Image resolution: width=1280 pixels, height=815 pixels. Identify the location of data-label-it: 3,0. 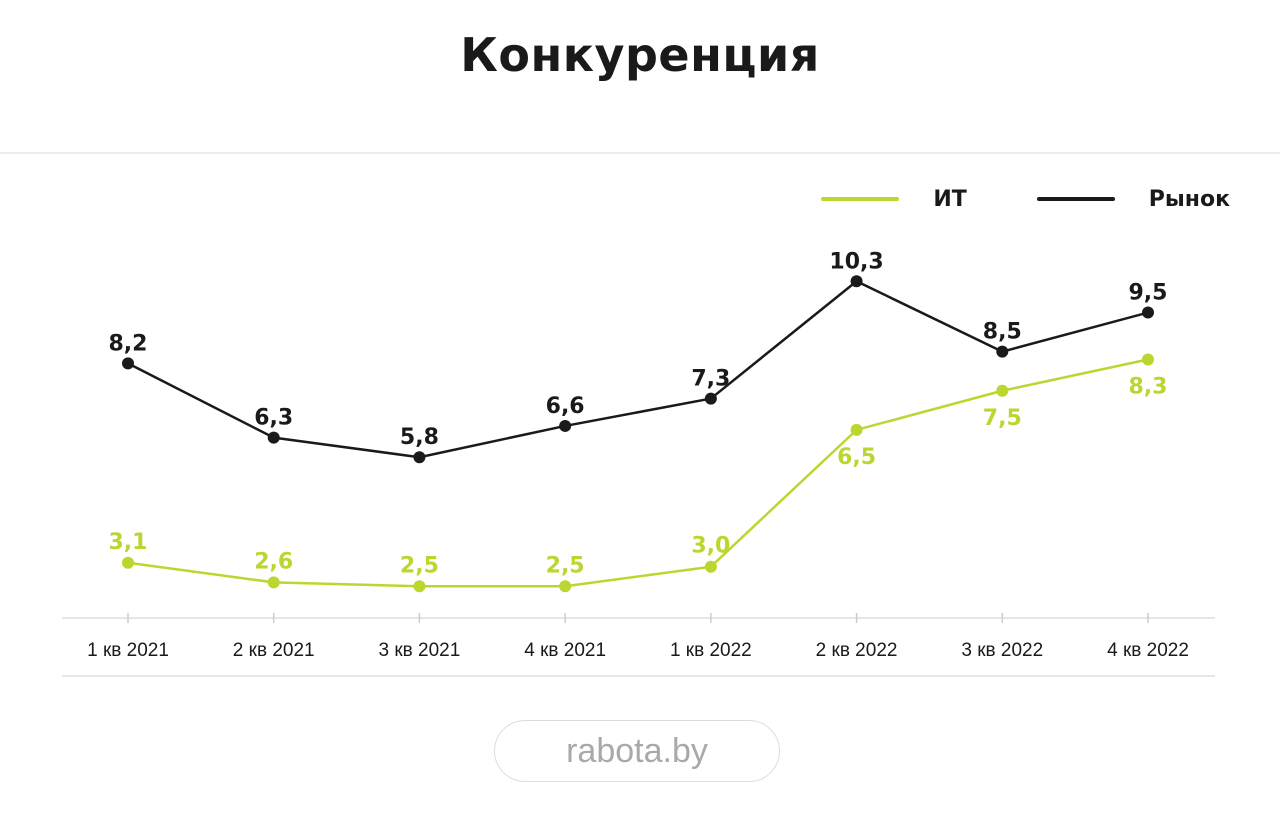
(710, 546).